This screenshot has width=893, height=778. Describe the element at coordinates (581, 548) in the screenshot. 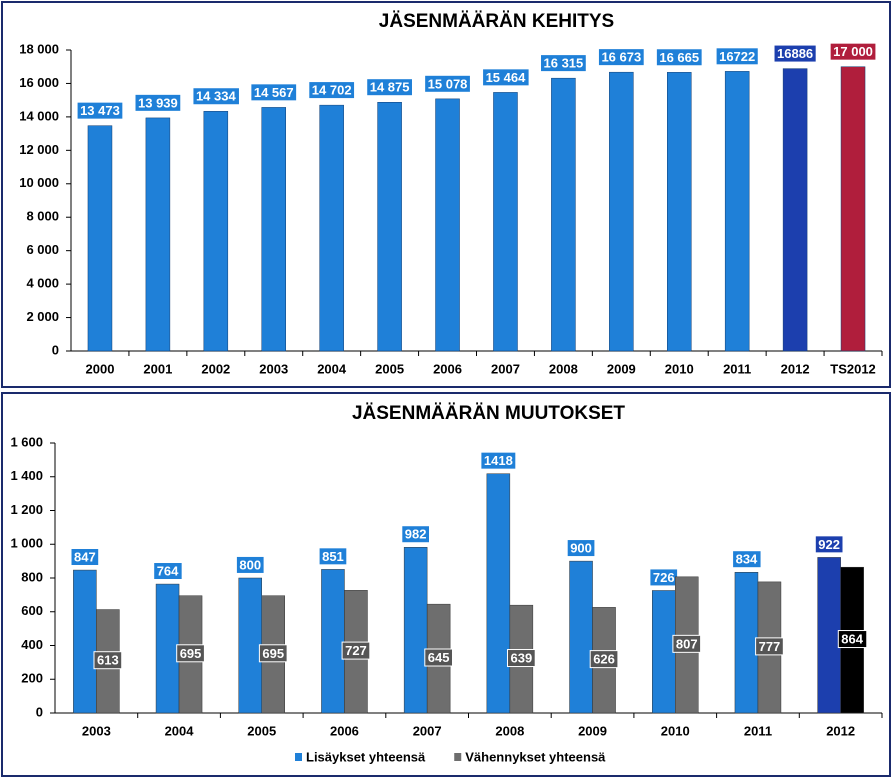

I see `value-label: 900` at that location.